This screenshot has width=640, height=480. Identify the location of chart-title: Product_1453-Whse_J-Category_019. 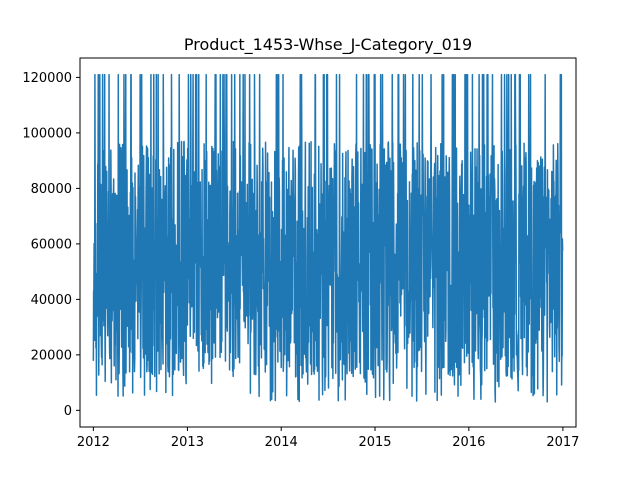
(328, 45).